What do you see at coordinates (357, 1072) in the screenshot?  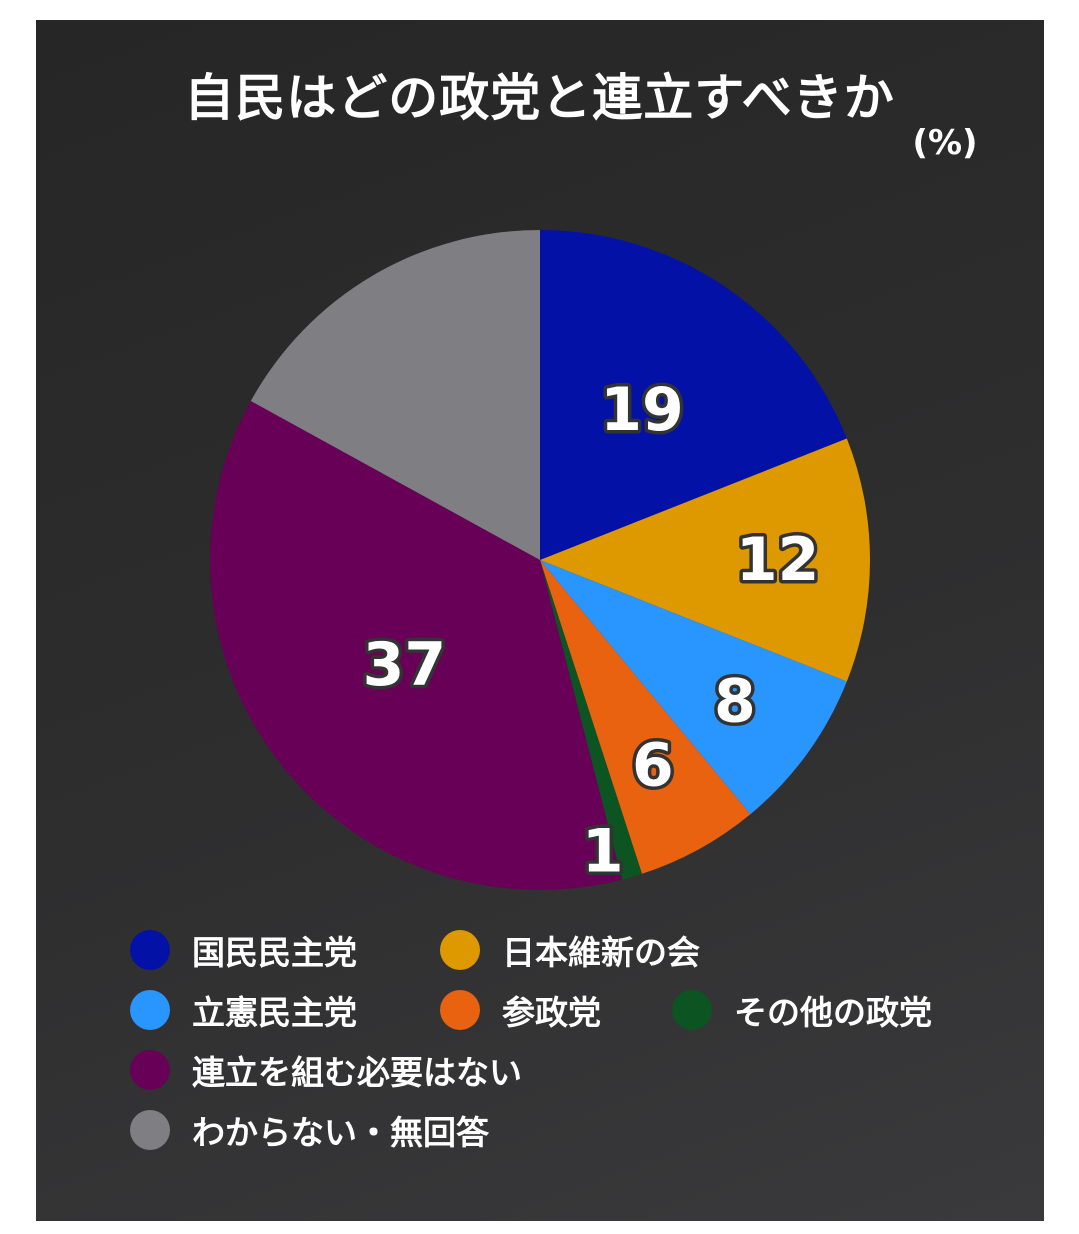 I see `legend-label: 連立を組む必要はない` at bounding box center [357, 1072].